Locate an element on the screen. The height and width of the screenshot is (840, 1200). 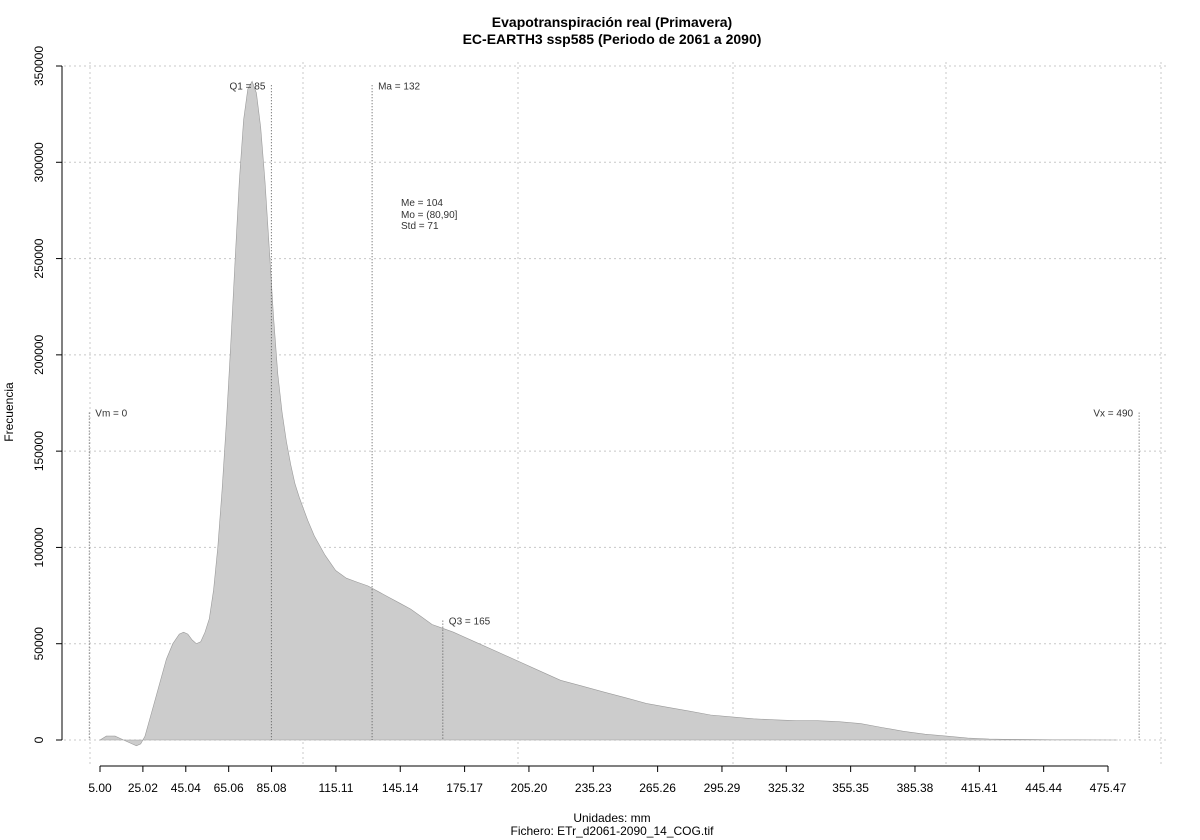
annotation-label: Q3 = 165 is located at coordinates (470, 622).